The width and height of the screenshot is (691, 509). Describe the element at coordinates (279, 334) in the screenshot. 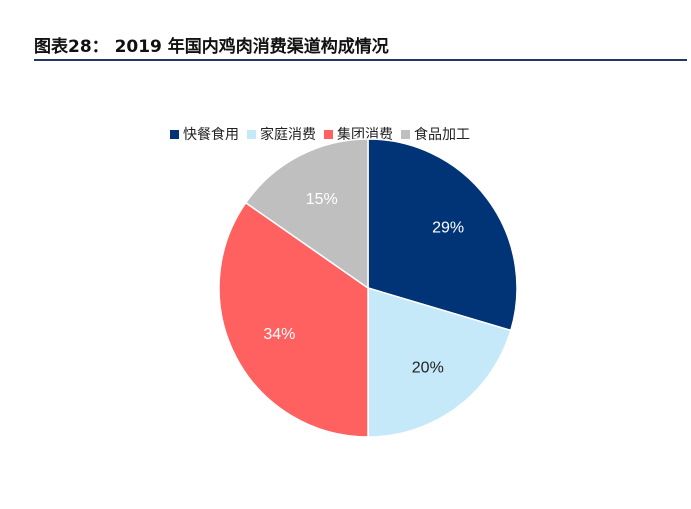

I see `data-label-jituan: 34%` at that location.